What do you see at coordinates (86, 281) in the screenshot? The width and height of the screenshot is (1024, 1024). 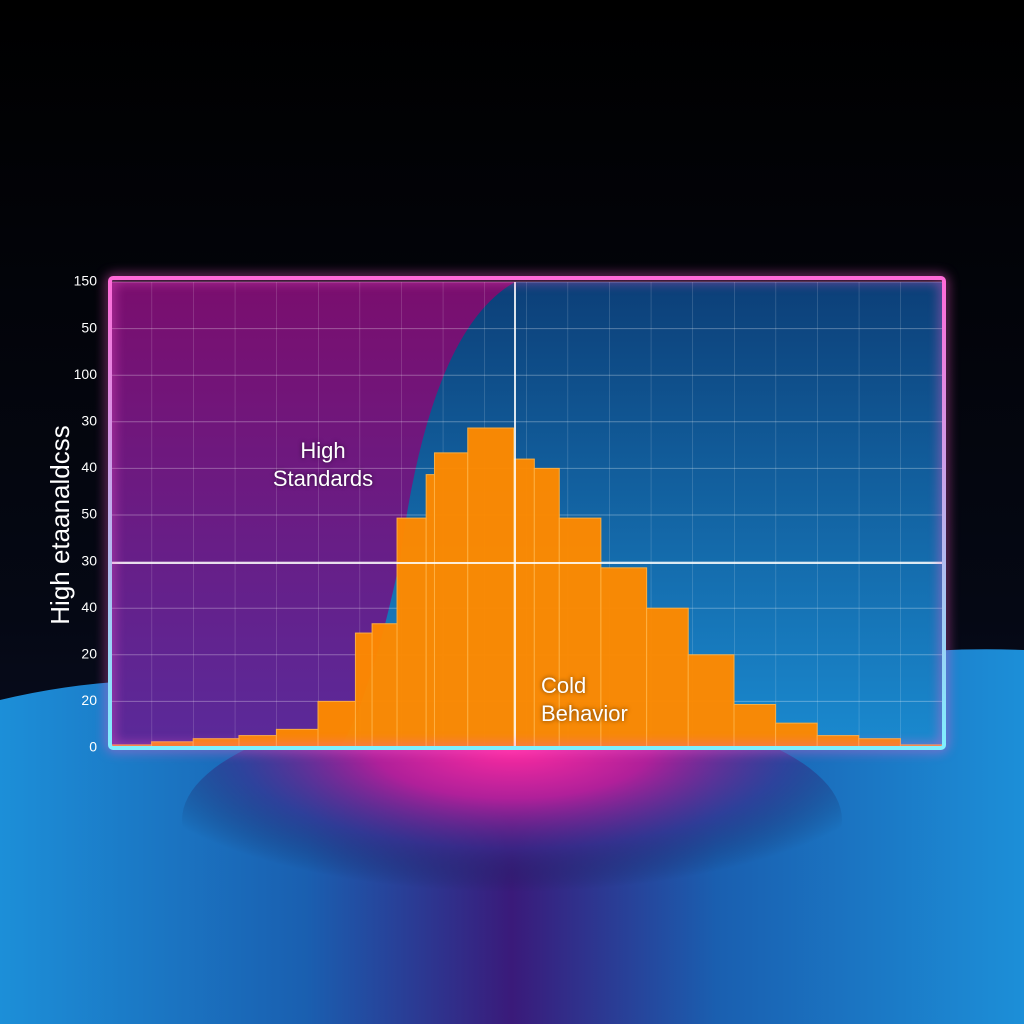 I see `y-tick-label: 150` at bounding box center [86, 281].